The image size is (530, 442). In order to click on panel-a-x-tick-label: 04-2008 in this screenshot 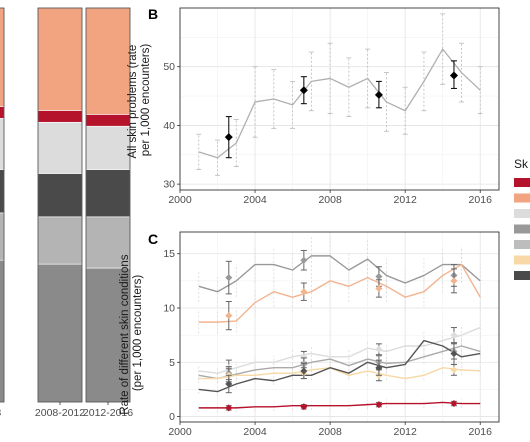, I will do `click(0, 413)`.